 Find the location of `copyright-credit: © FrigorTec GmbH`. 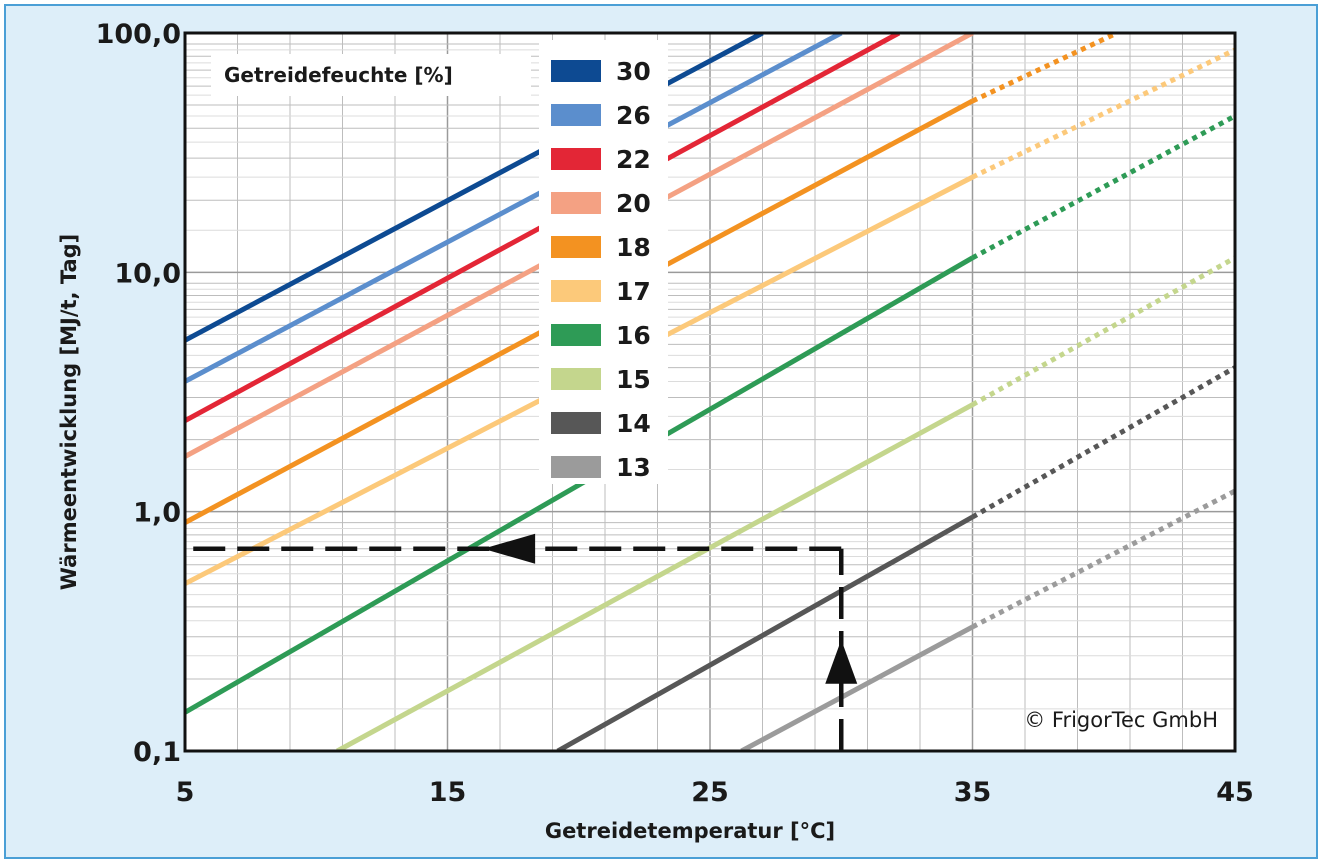

copyright-credit: © FrigorTec GmbH is located at coordinates (1121, 720).